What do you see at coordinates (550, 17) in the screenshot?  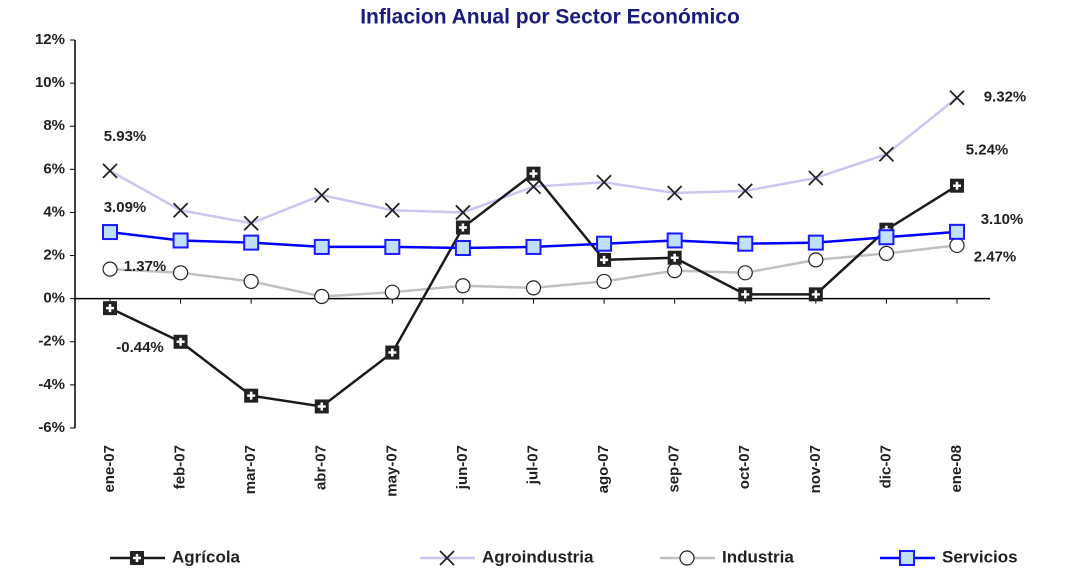 I see `chart-title: Inflacion Anual por Sector Económico` at bounding box center [550, 17].